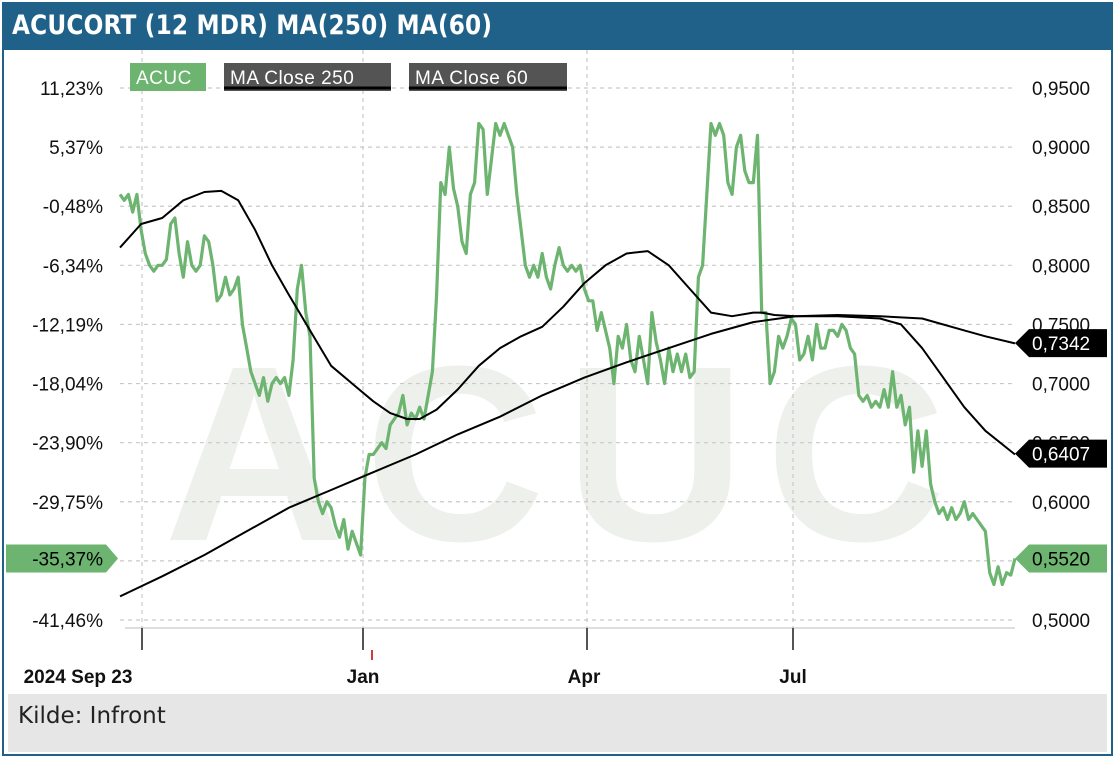  What do you see at coordinates (67, 503) in the screenshot?
I see `y-left-tick-label: -29,75%` at bounding box center [67, 503].